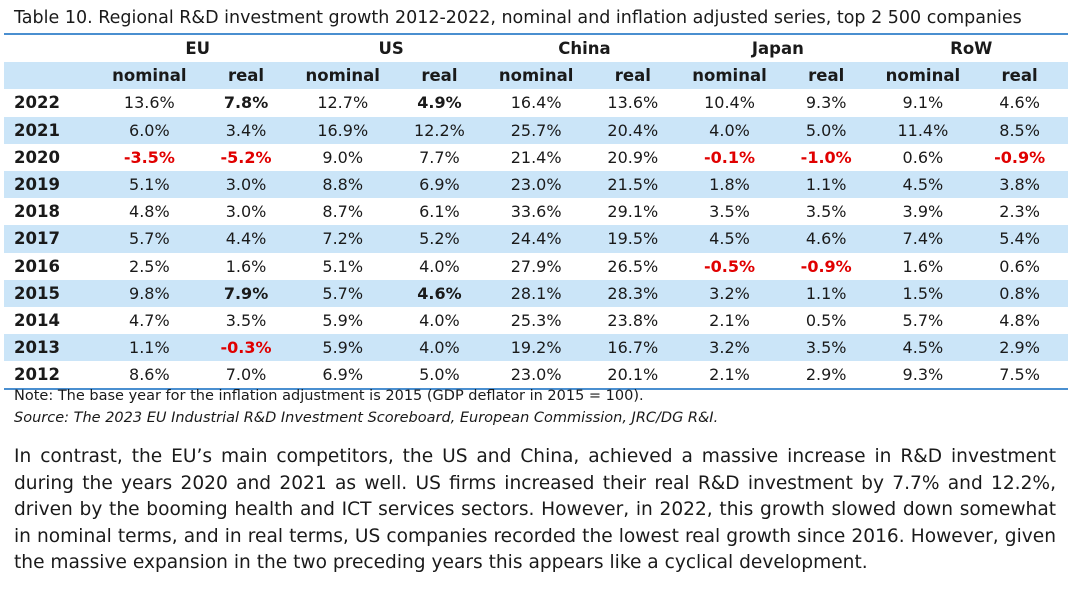  What do you see at coordinates (343, 239) in the screenshot?
I see `table-cell: 7.2%` at bounding box center [343, 239].